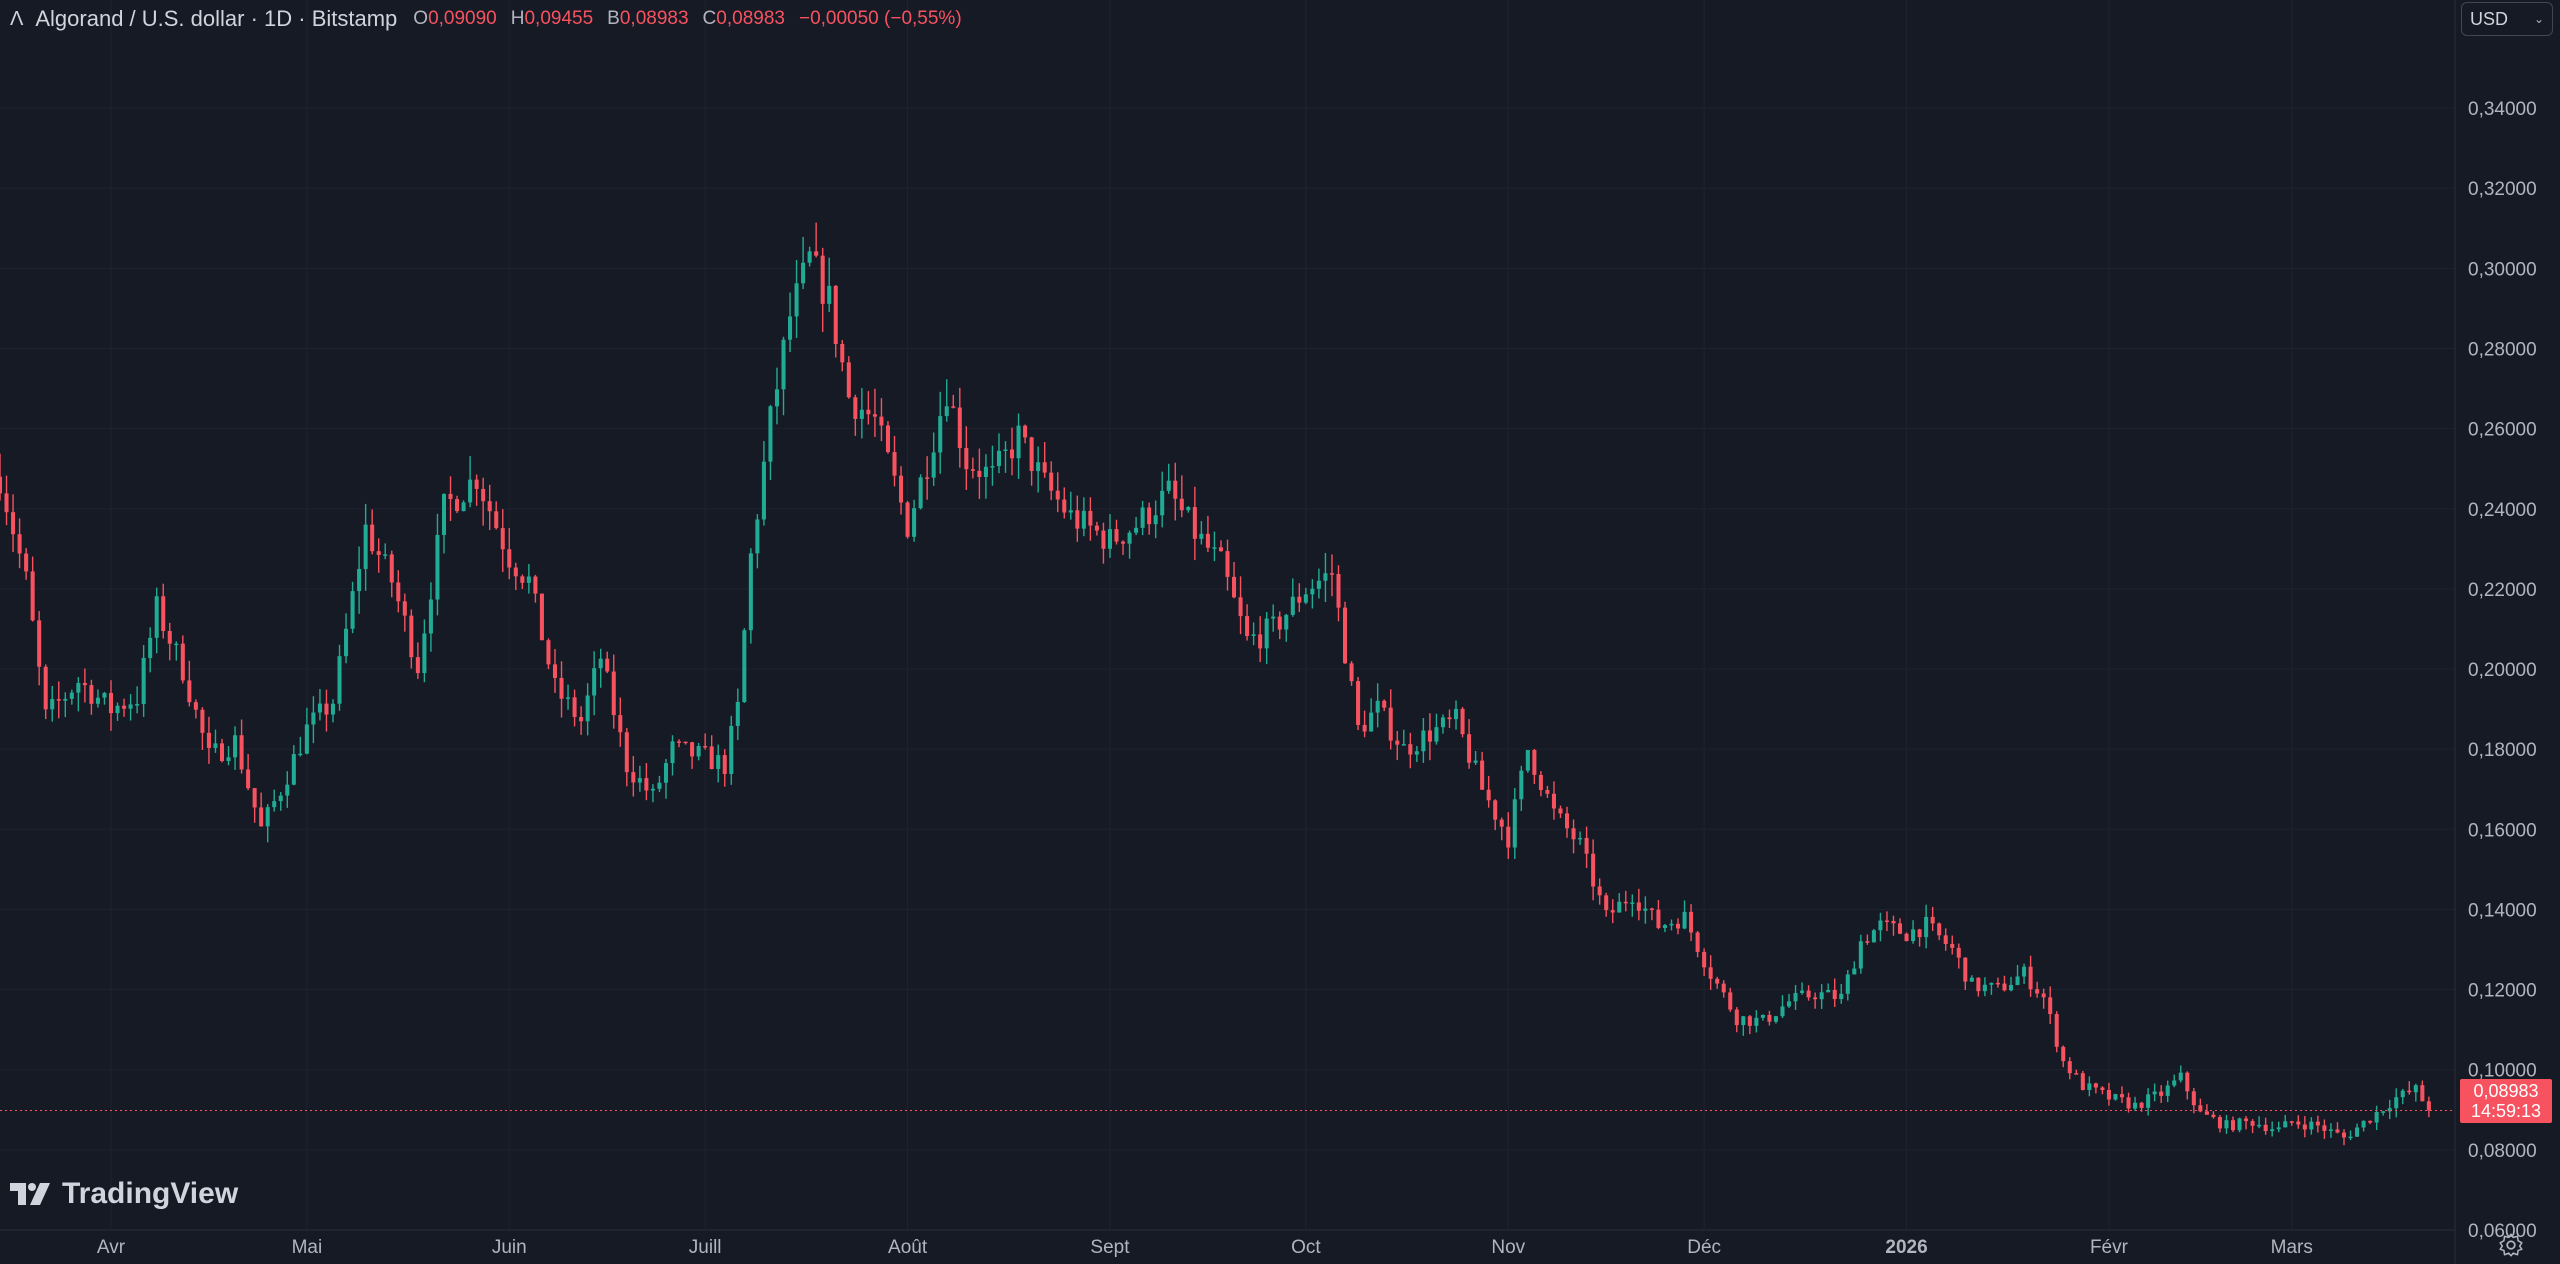  Describe the element at coordinates (908, 1247) in the screenshot. I see `time-tick-label: Août` at that location.